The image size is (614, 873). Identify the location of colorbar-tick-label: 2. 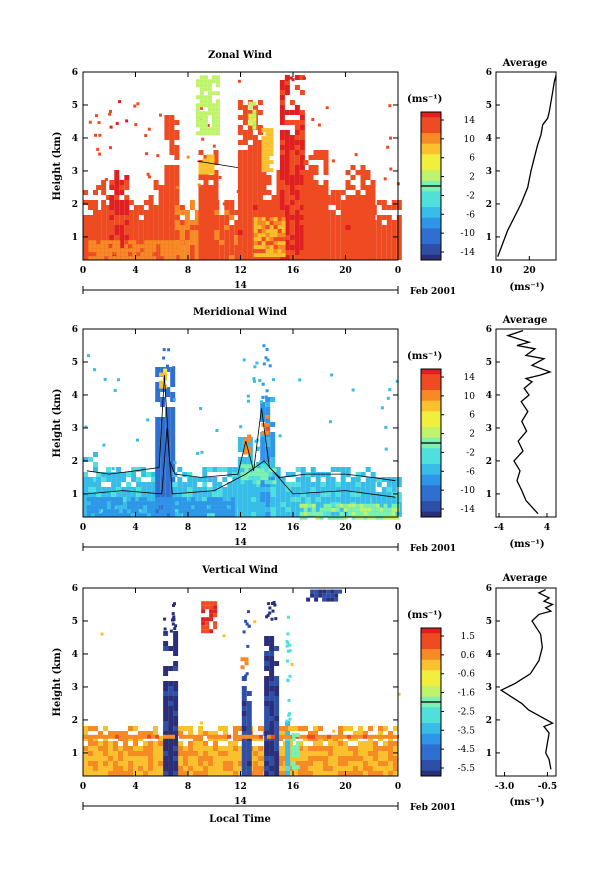
(472, 178).